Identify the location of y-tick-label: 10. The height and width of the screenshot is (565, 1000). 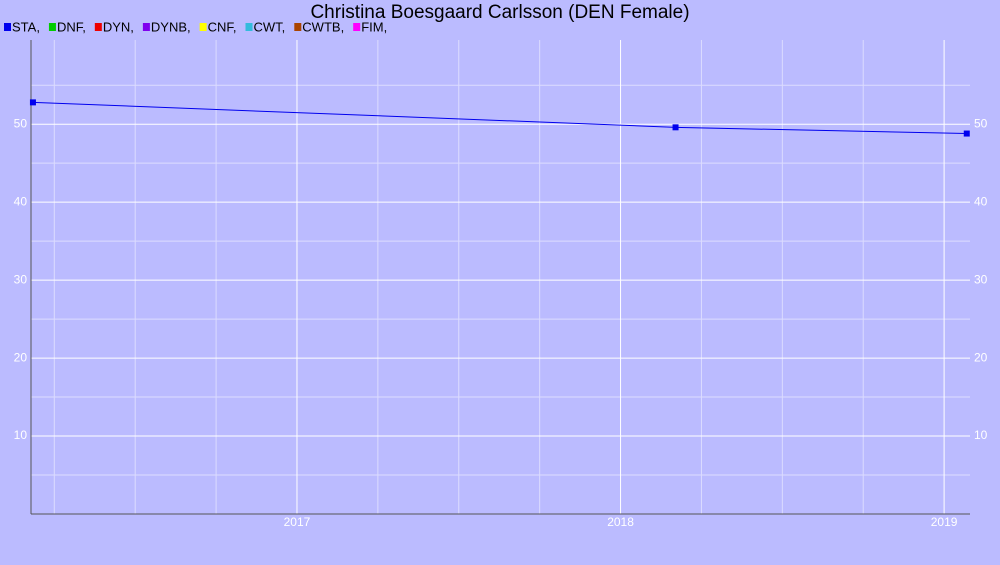
(21, 435).